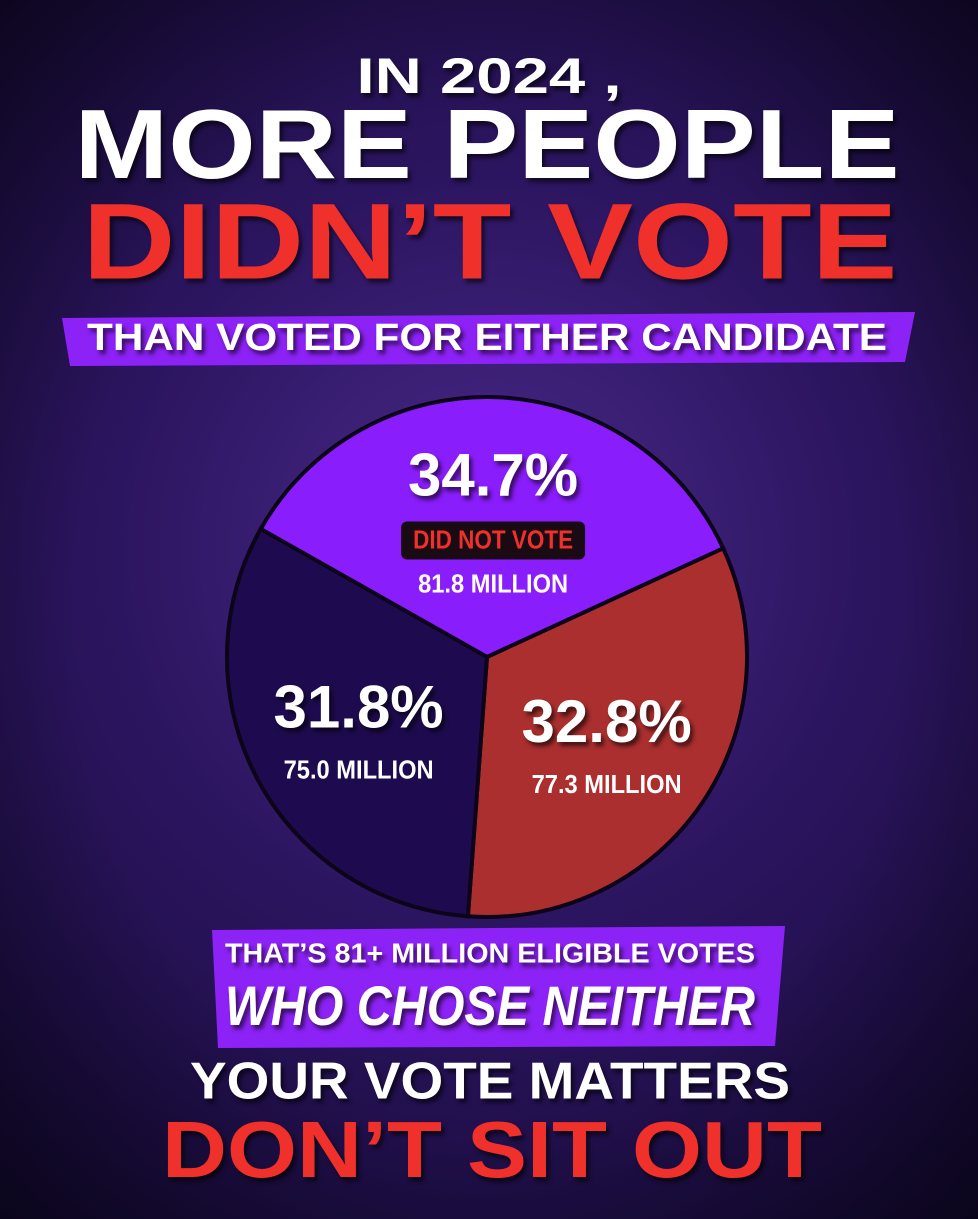 The image size is (978, 1219). I want to click on value-label: 31.8%, so click(359, 707).